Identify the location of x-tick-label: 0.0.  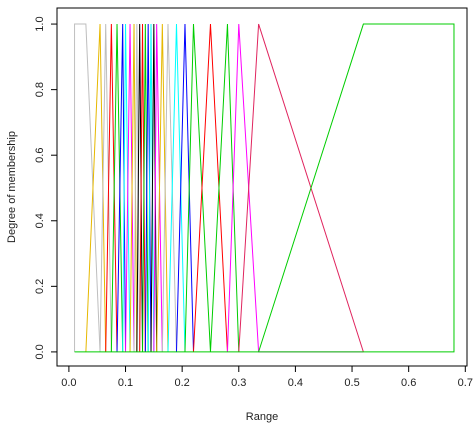
(68, 383).